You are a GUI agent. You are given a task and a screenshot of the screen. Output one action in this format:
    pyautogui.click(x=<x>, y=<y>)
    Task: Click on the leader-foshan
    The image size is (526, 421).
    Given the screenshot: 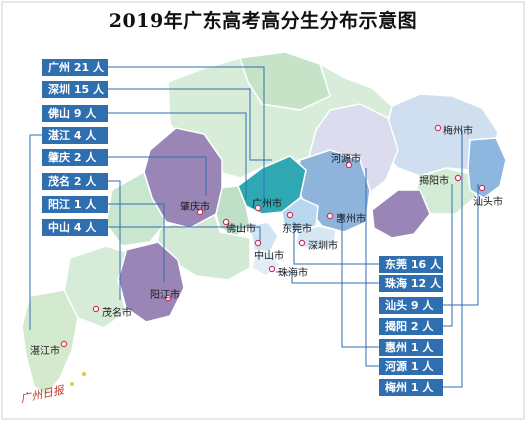 What is the action you would take?
    pyautogui.click(x=177, y=156)
    